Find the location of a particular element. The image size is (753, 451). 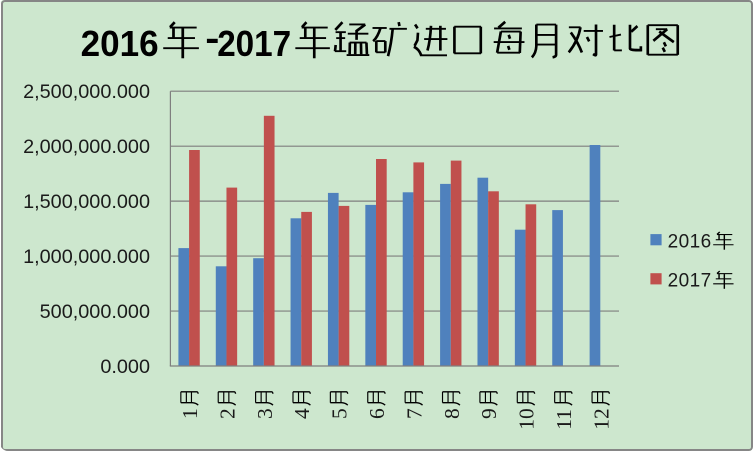

svg-text: 1 is located at coordinates (190, 413).